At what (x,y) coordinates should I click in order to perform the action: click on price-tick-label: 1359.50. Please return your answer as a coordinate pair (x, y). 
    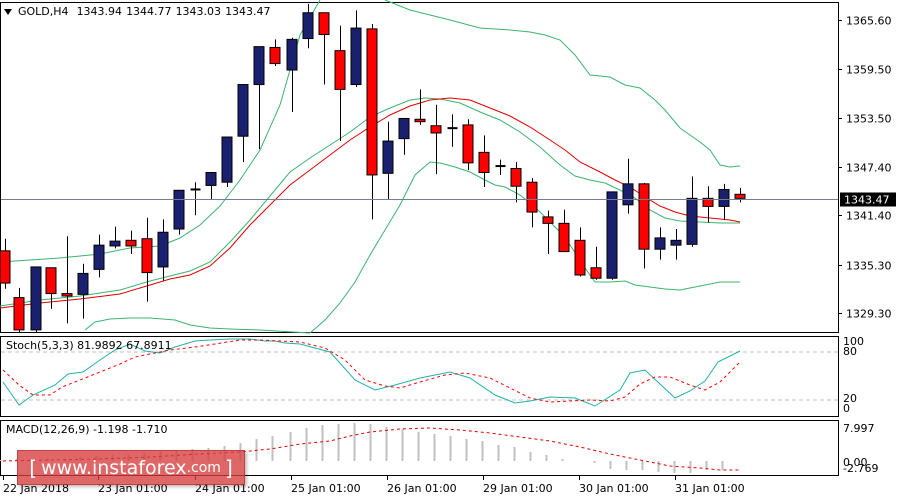
    Looking at the image, I should click on (869, 70).